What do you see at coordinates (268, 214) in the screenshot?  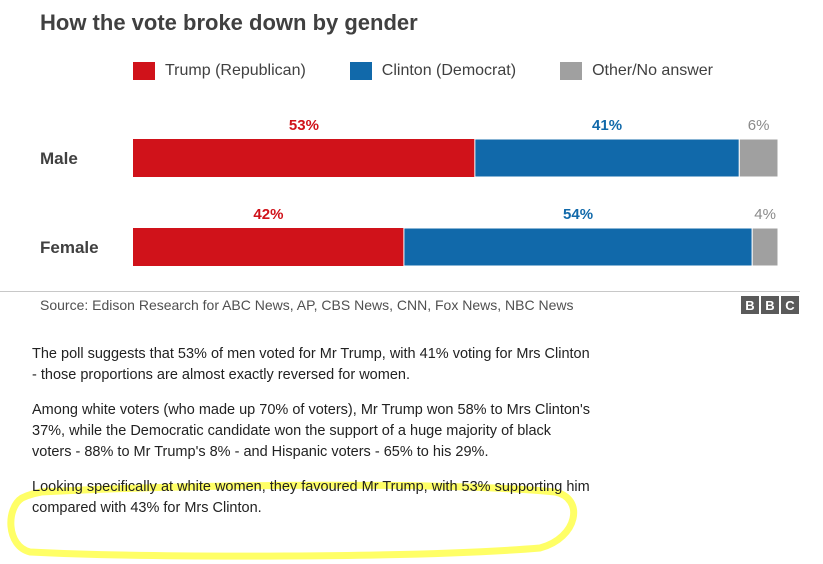 I see `data-label-female-trump-republican: 42%` at bounding box center [268, 214].